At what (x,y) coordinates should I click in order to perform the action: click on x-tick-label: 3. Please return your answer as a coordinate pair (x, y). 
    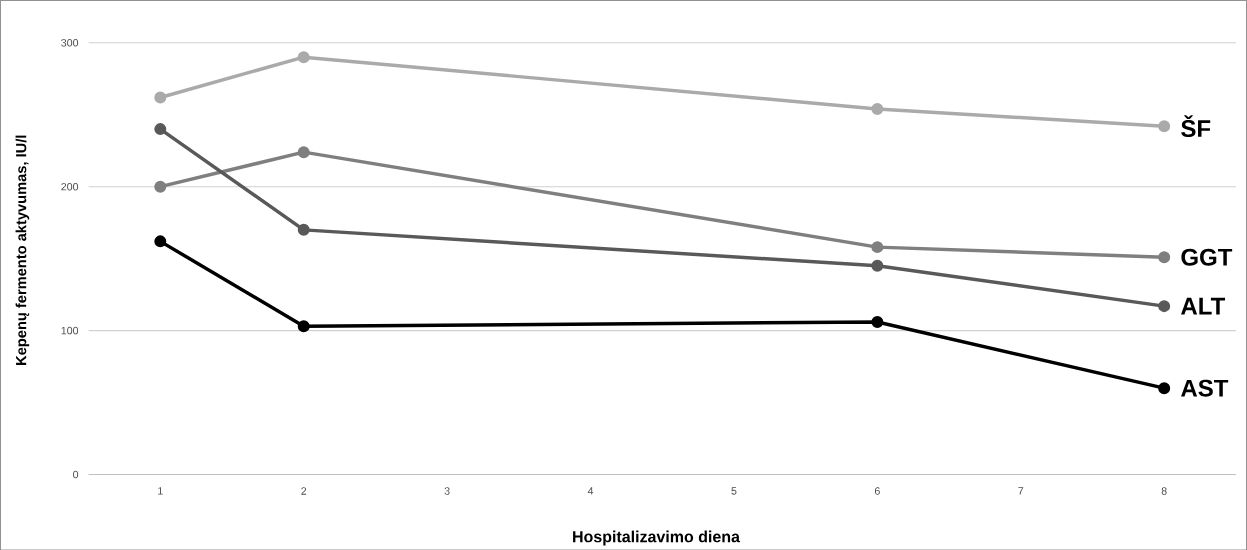
    Looking at the image, I should click on (447, 490).